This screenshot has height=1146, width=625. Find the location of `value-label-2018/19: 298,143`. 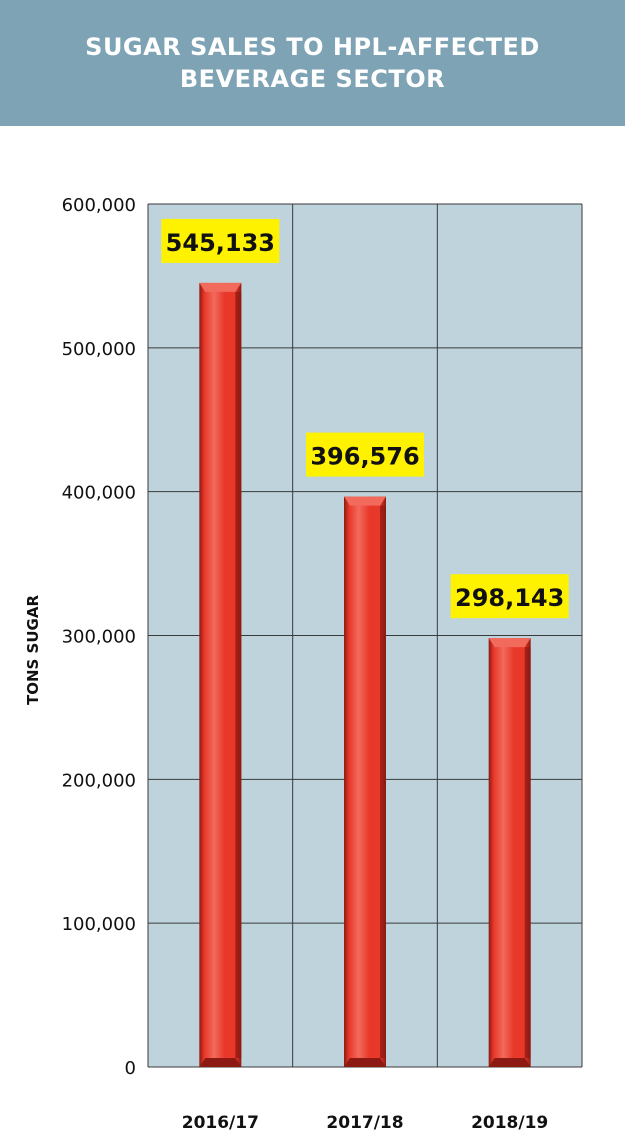

value-label-2018/19: 298,143 is located at coordinates (509, 596).